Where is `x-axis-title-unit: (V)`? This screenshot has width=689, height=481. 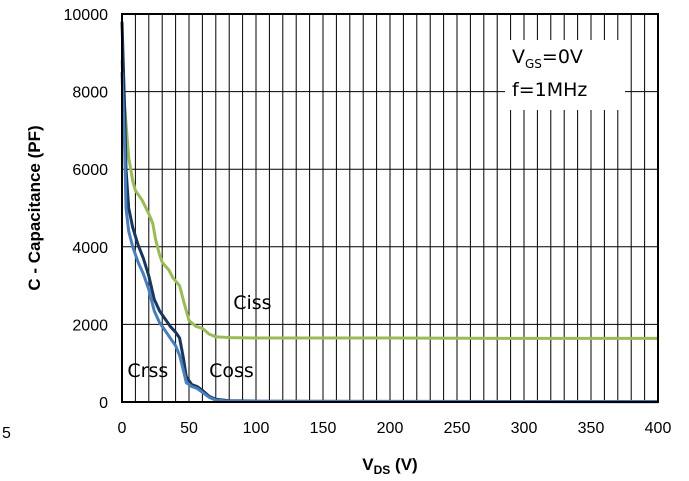 x-axis-title-unit: (V) is located at coordinates (403, 464).